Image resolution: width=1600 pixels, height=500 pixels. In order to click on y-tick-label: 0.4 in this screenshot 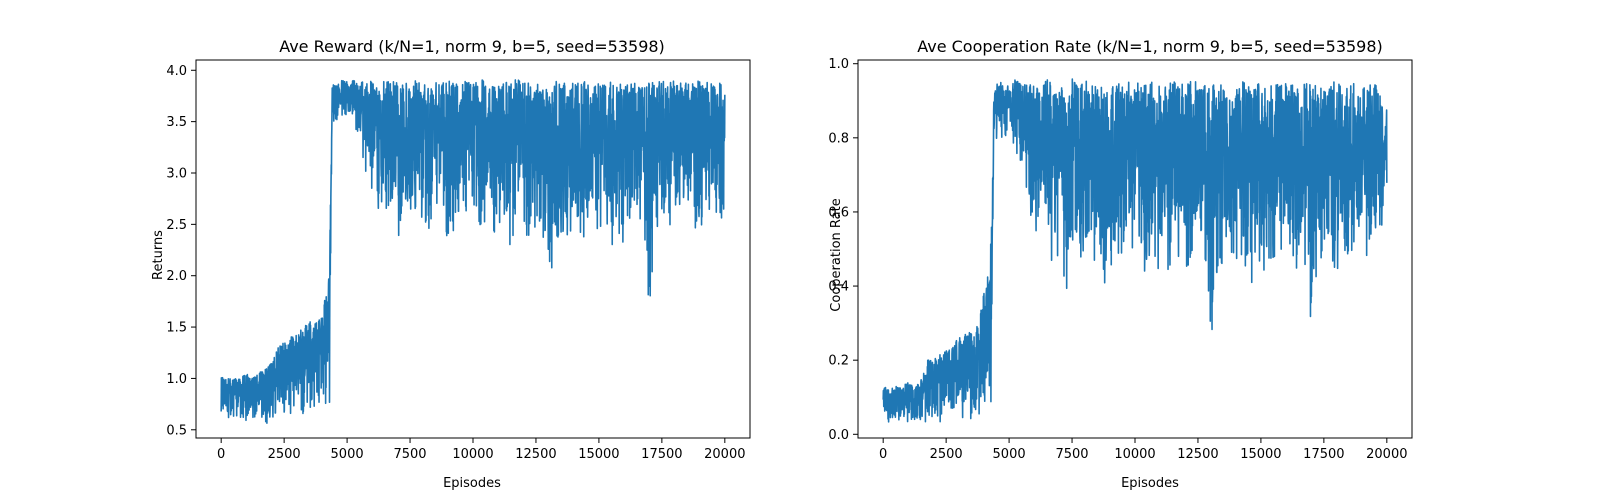, I will do `click(838, 287)`.